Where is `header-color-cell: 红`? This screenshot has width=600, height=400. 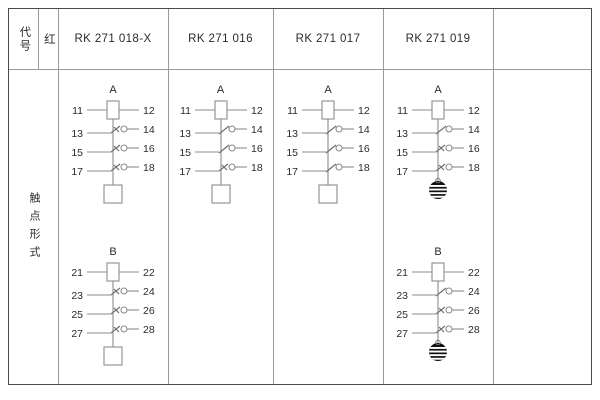
header-color-cell: 红 is located at coordinates (48, 39).